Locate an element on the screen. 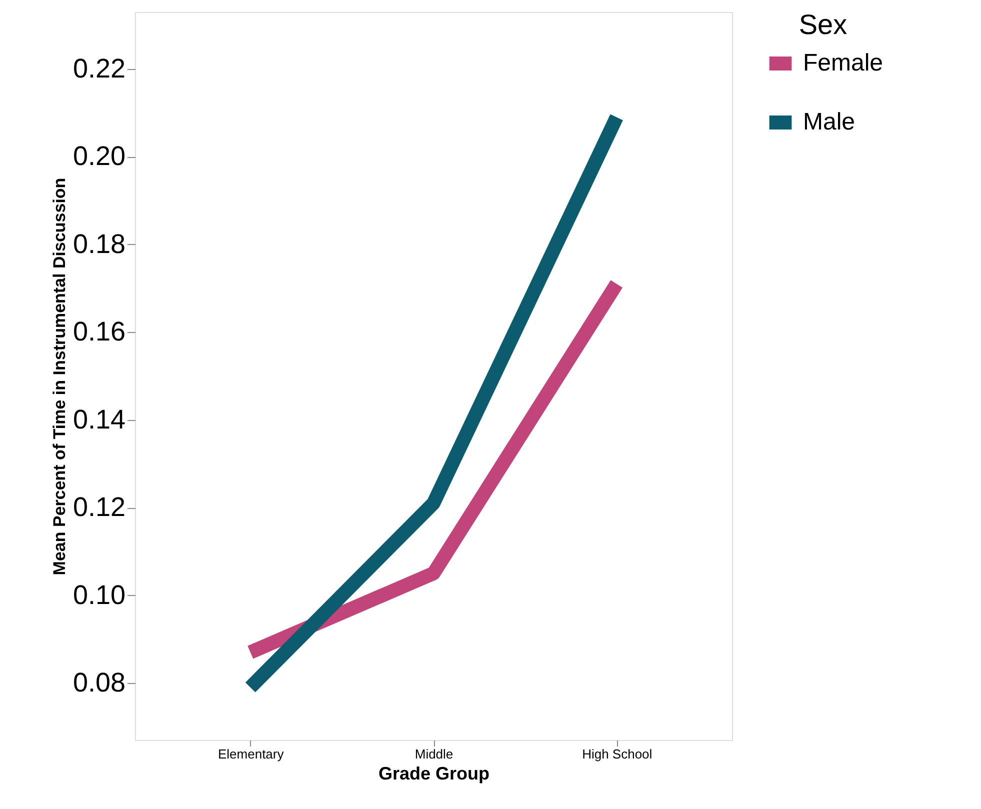 This screenshot has width=981, height=809. x-tick-label: High School is located at coordinates (617, 754).